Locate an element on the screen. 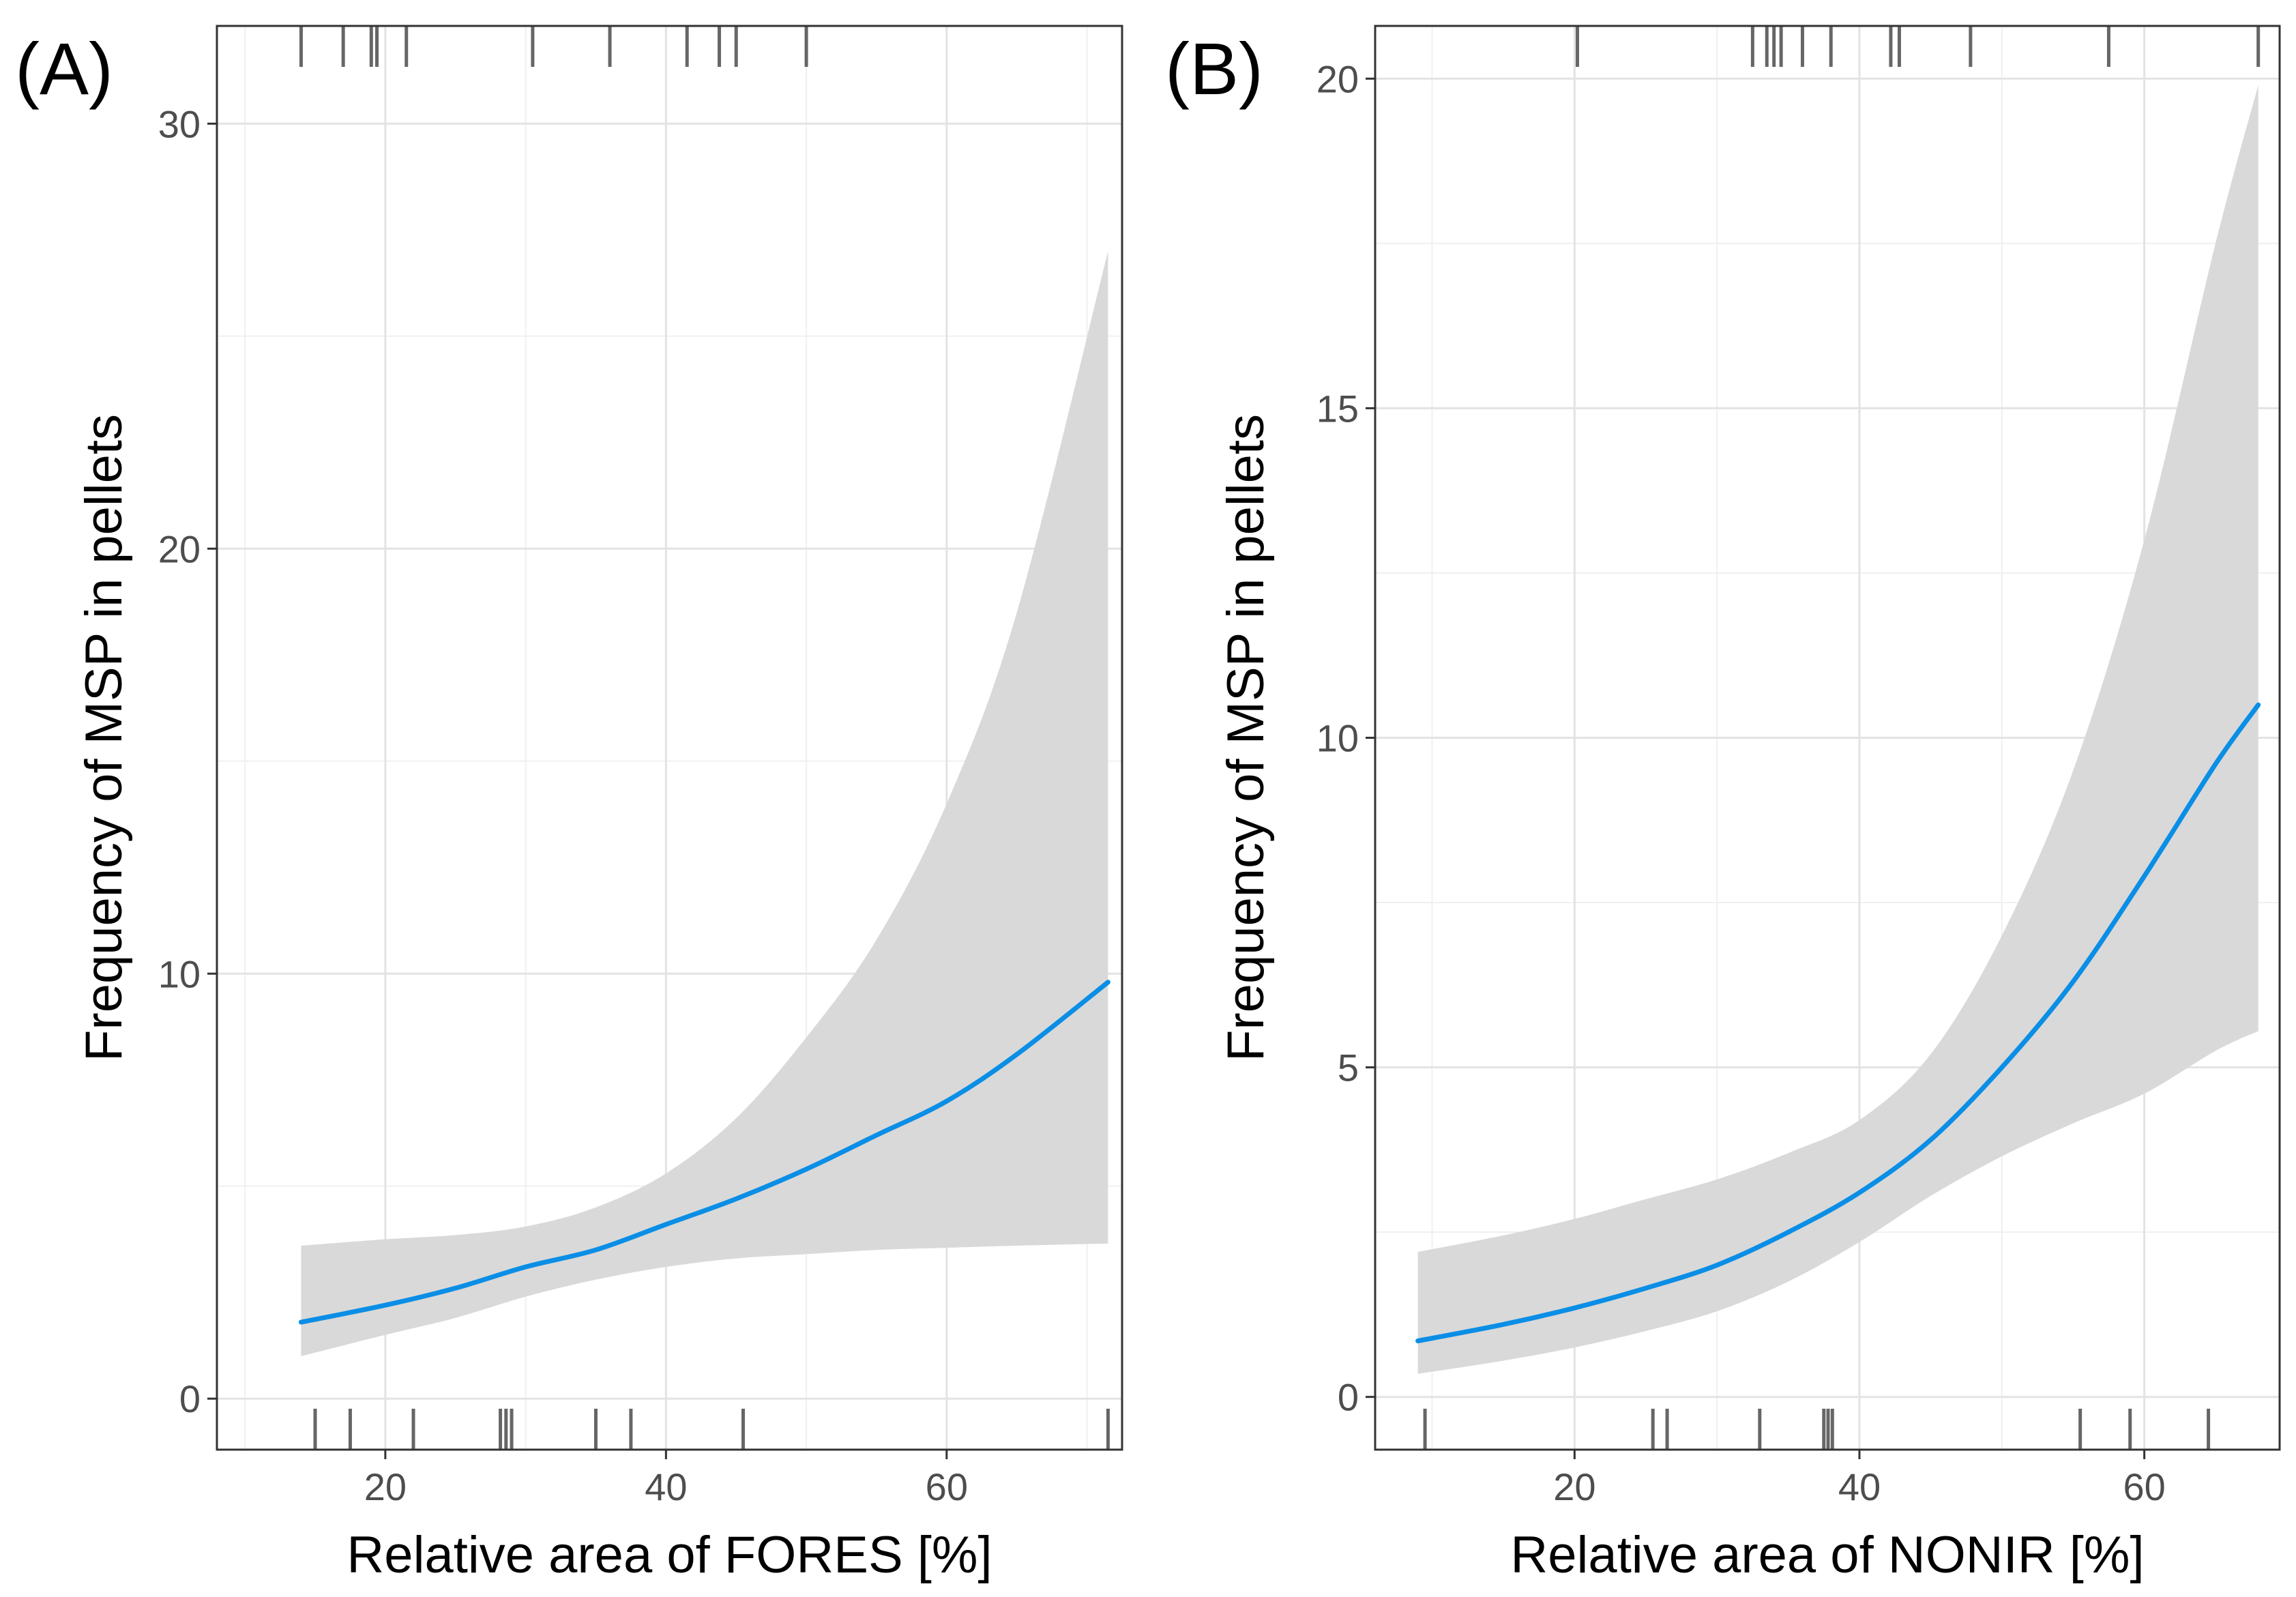 This screenshot has width=2296, height=1597. panel-label: (A) is located at coordinates (64, 68).